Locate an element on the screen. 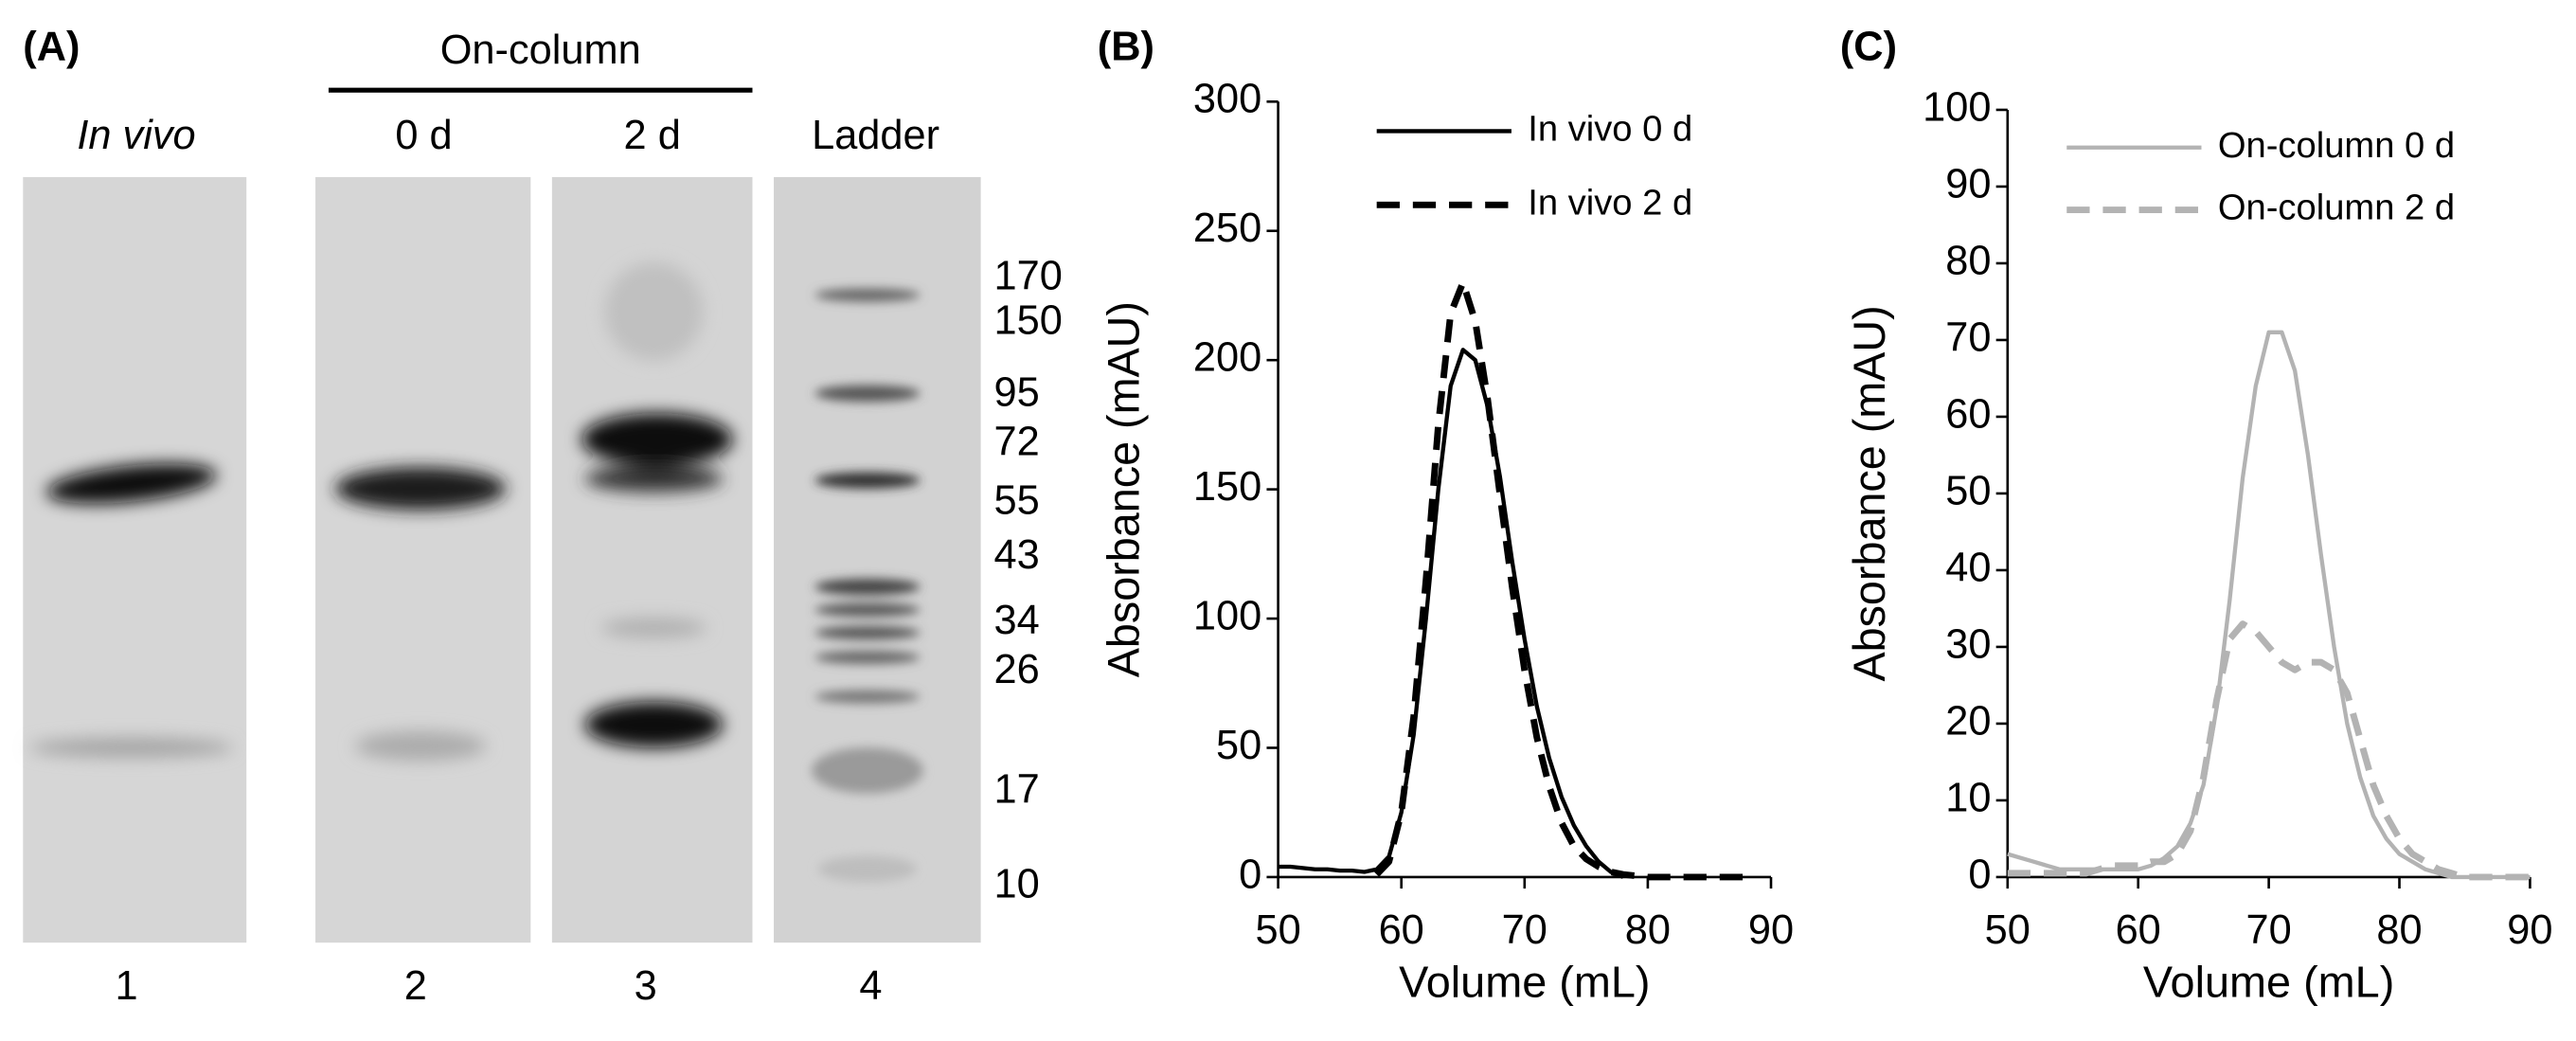 This screenshot has width=2576, height=1041. y-tick-label: 10 is located at coordinates (1968, 797).